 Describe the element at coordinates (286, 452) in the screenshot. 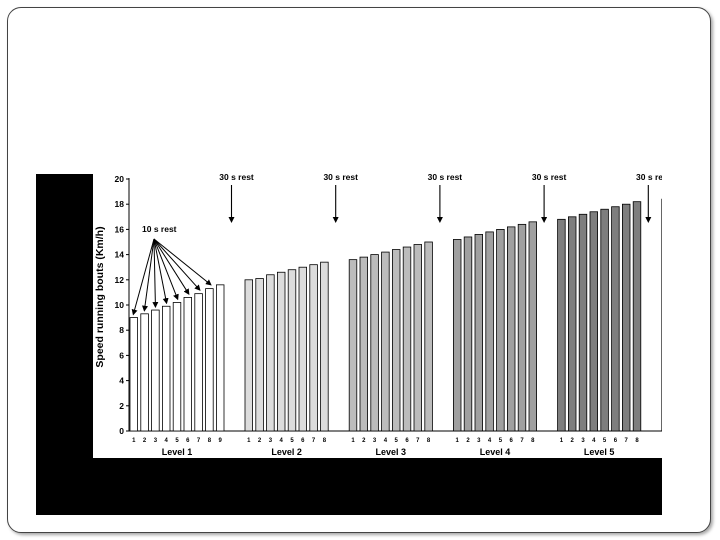

I see `level-label: Level 2` at that location.